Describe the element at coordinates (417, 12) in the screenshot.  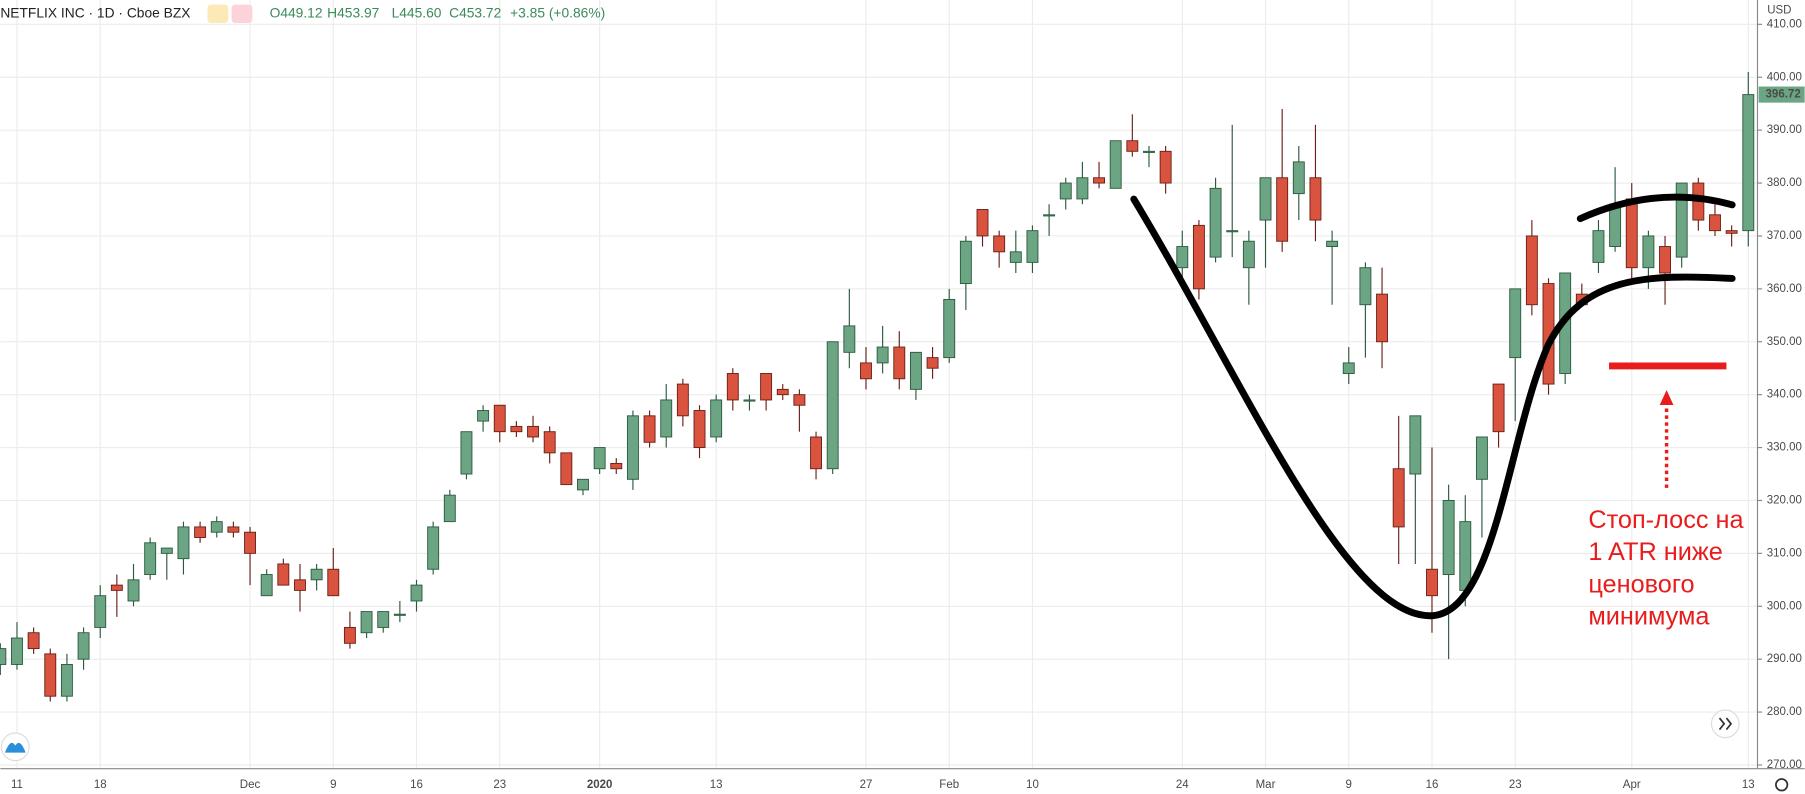
I see `ohlc-low: L445.60` at that location.